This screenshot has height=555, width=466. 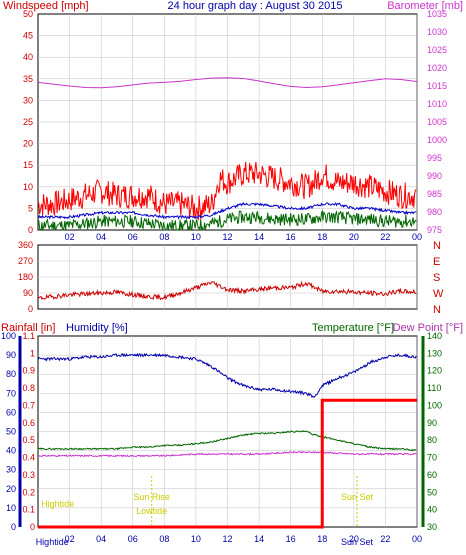 I want to click on windspeed-tick-label: 0, so click(x=30, y=230).